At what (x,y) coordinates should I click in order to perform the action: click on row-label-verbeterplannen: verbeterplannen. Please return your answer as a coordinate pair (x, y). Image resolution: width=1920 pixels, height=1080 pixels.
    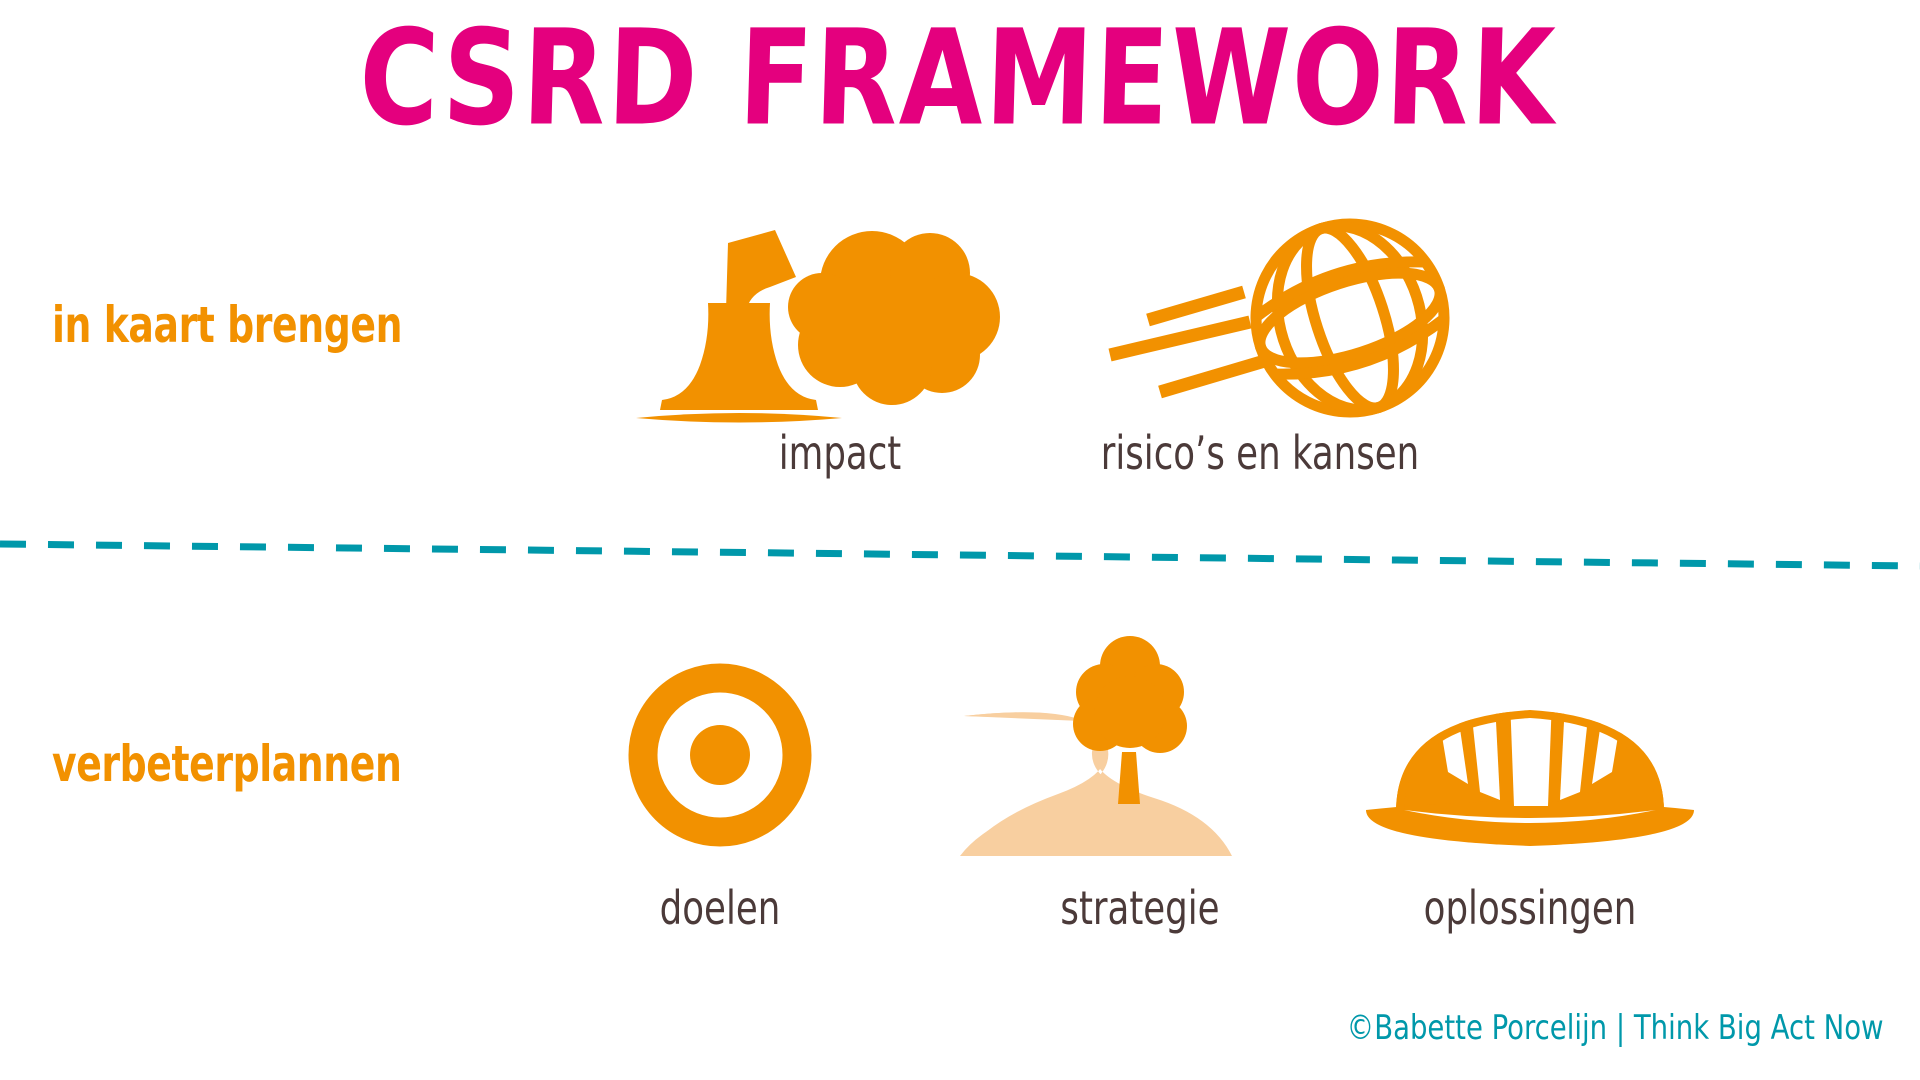
    Looking at the image, I should click on (227, 764).